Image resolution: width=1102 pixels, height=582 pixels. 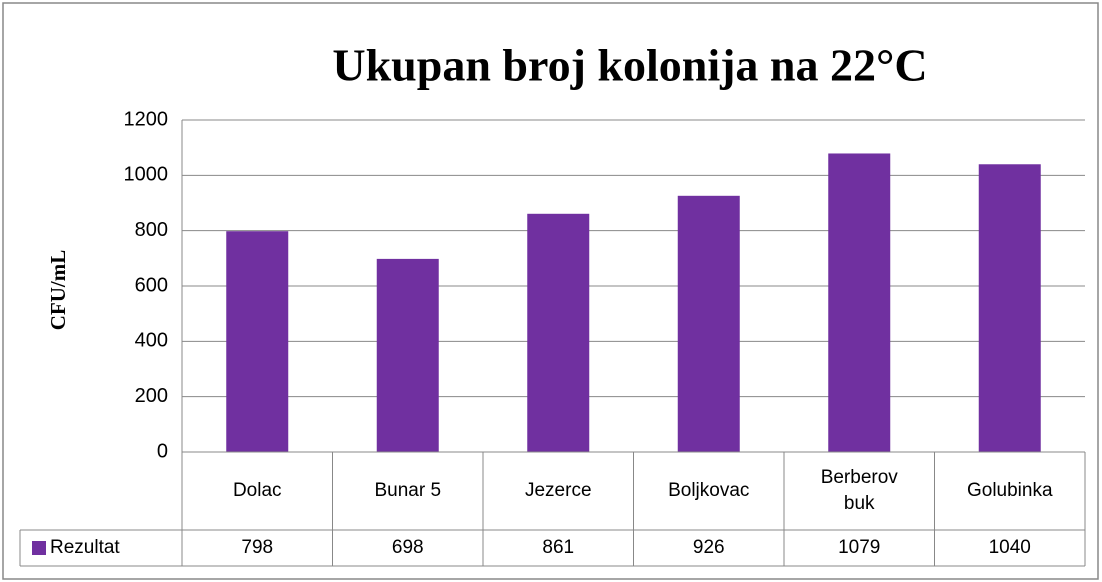 I want to click on data-table-value: 698, so click(x=408, y=548).